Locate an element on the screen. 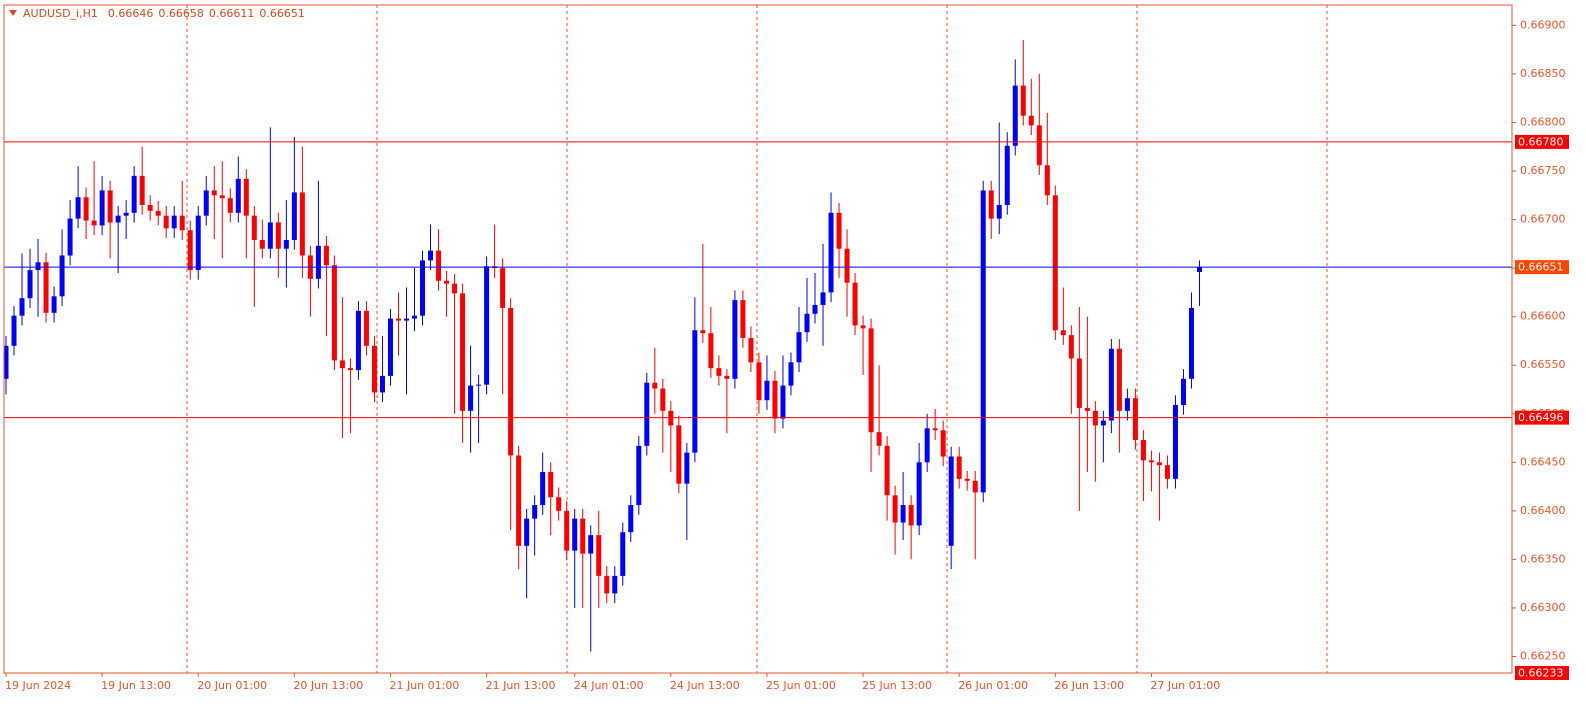 The image size is (1586, 708). symbol: AUDUSD_i,H1 is located at coordinates (60, 13).